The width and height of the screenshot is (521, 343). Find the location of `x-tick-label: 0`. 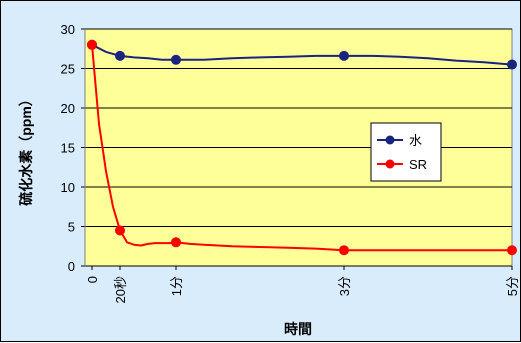

x-tick-label: 0 is located at coordinates (92, 279).